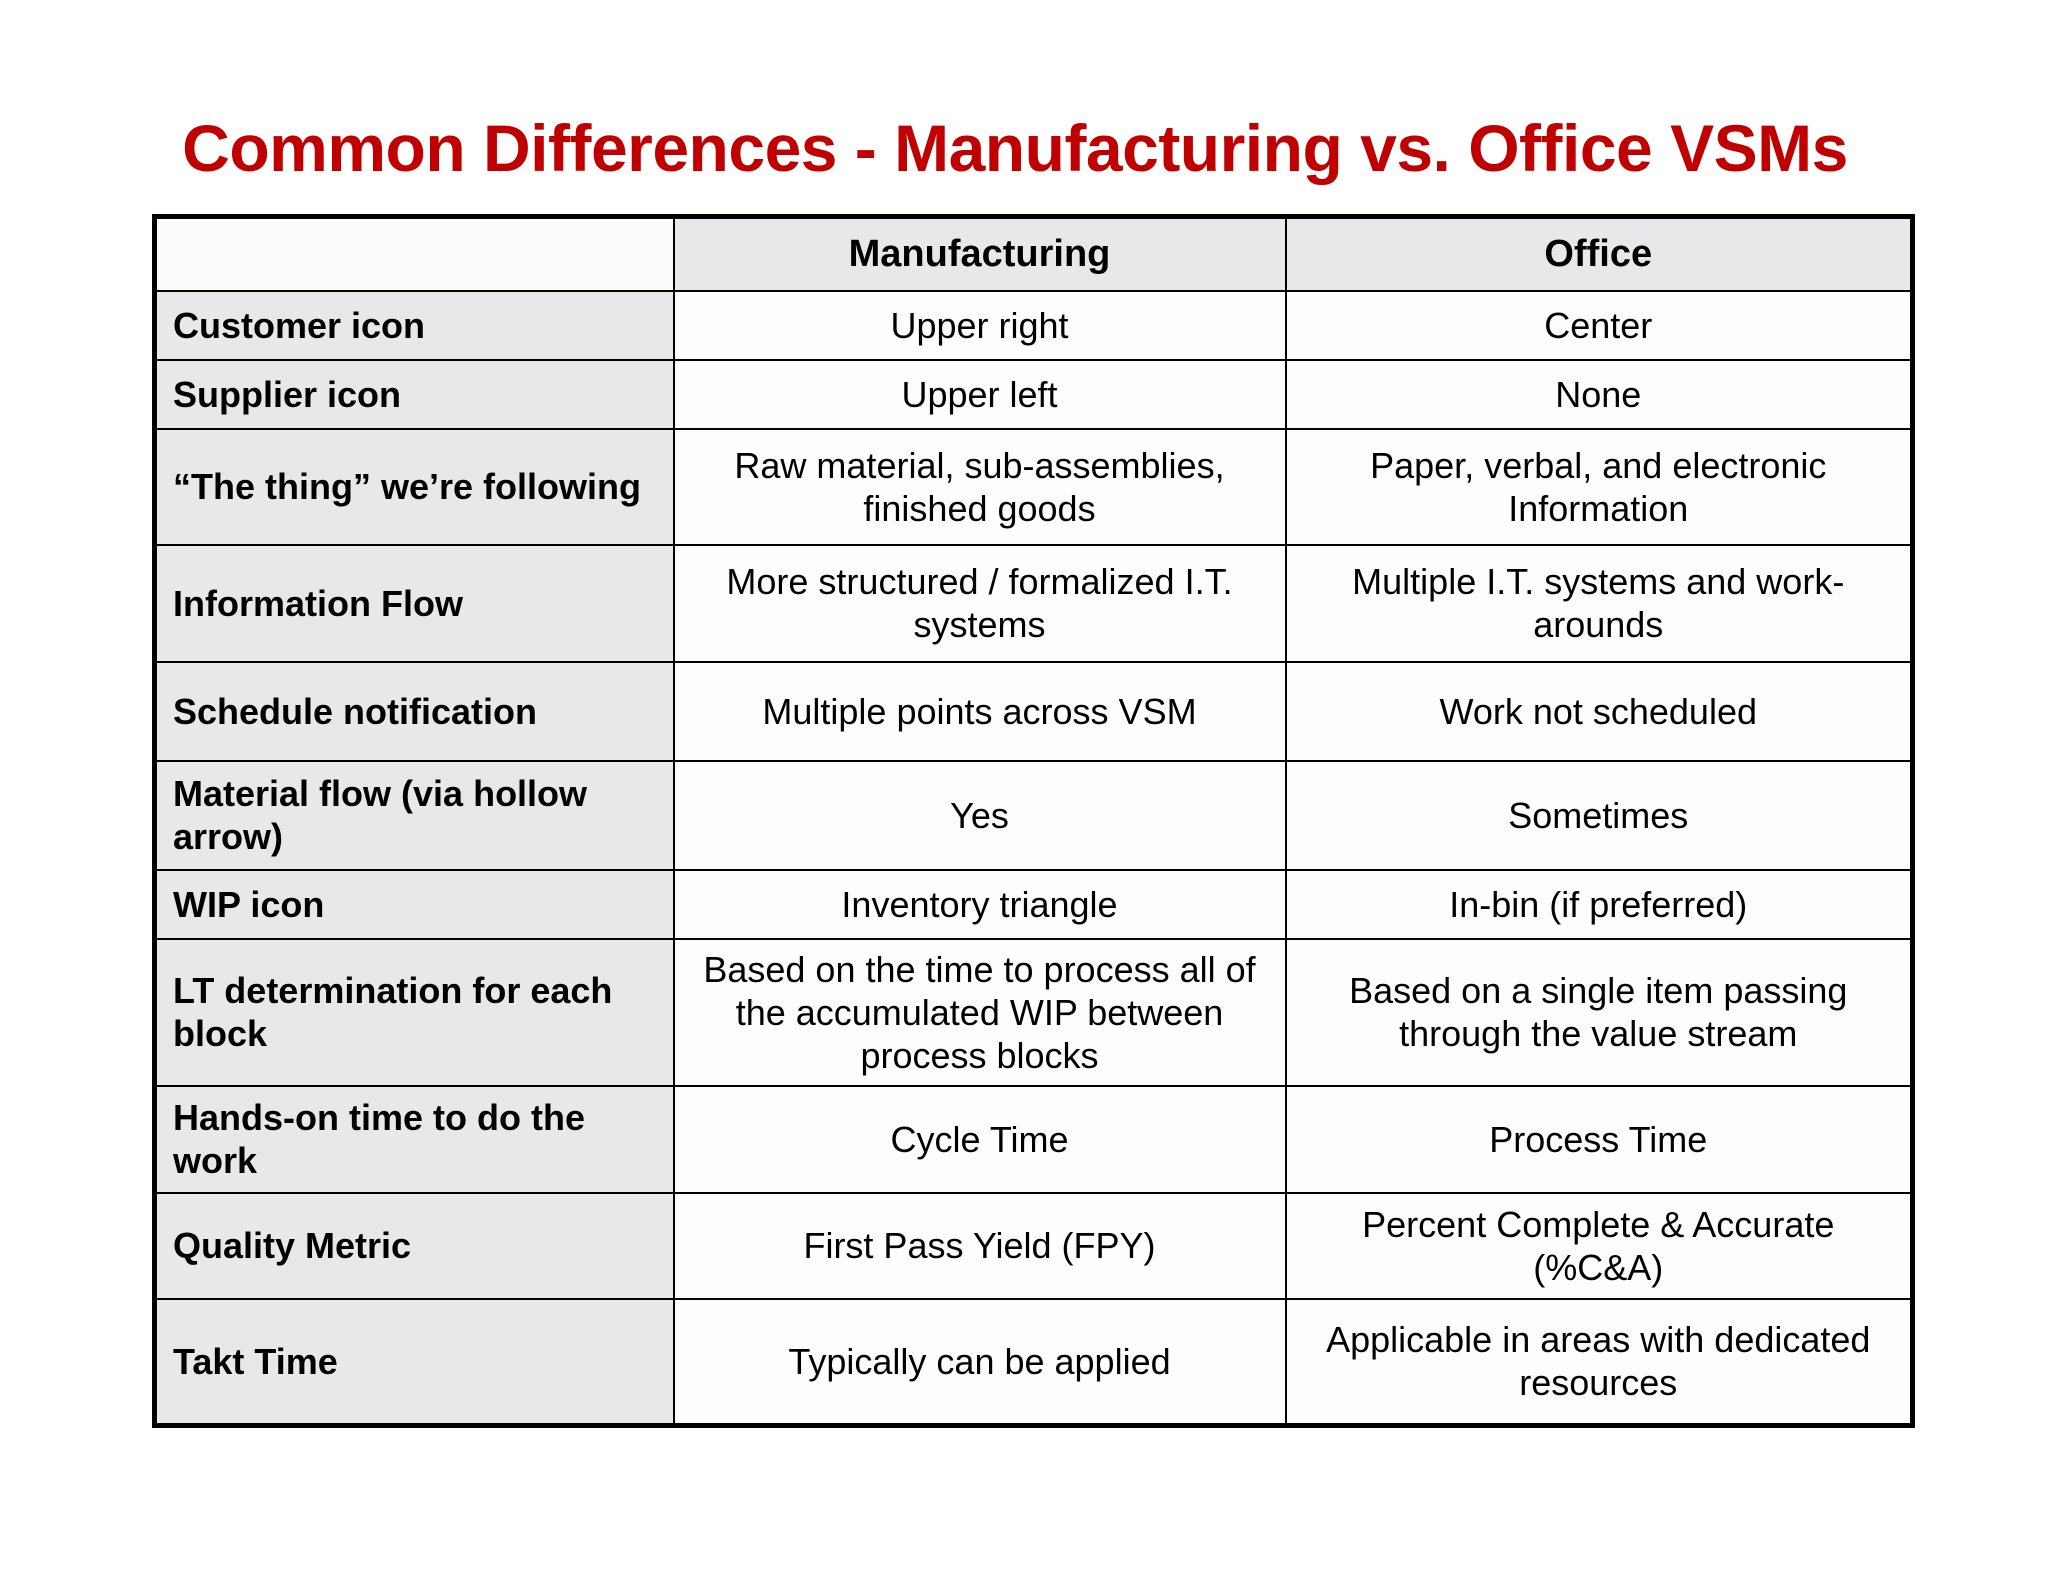  Describe the element at coordinates (414, 815) in the screenshot. I see `row-label: Material flow (via hollow arrow)` at that location.